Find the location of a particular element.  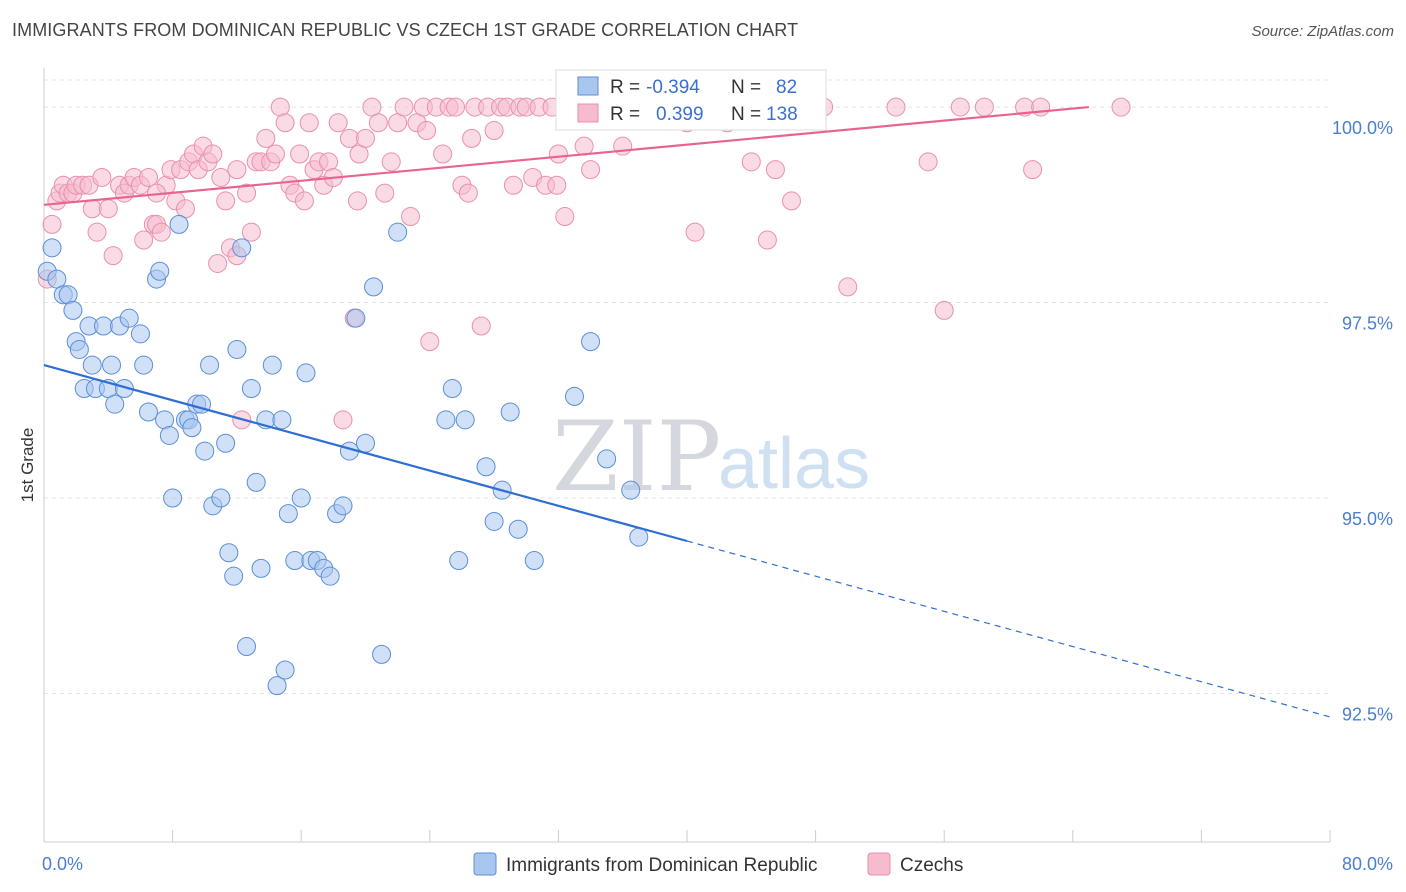

y-tick-label: 97.5% is located at coordinates (1367, 324).